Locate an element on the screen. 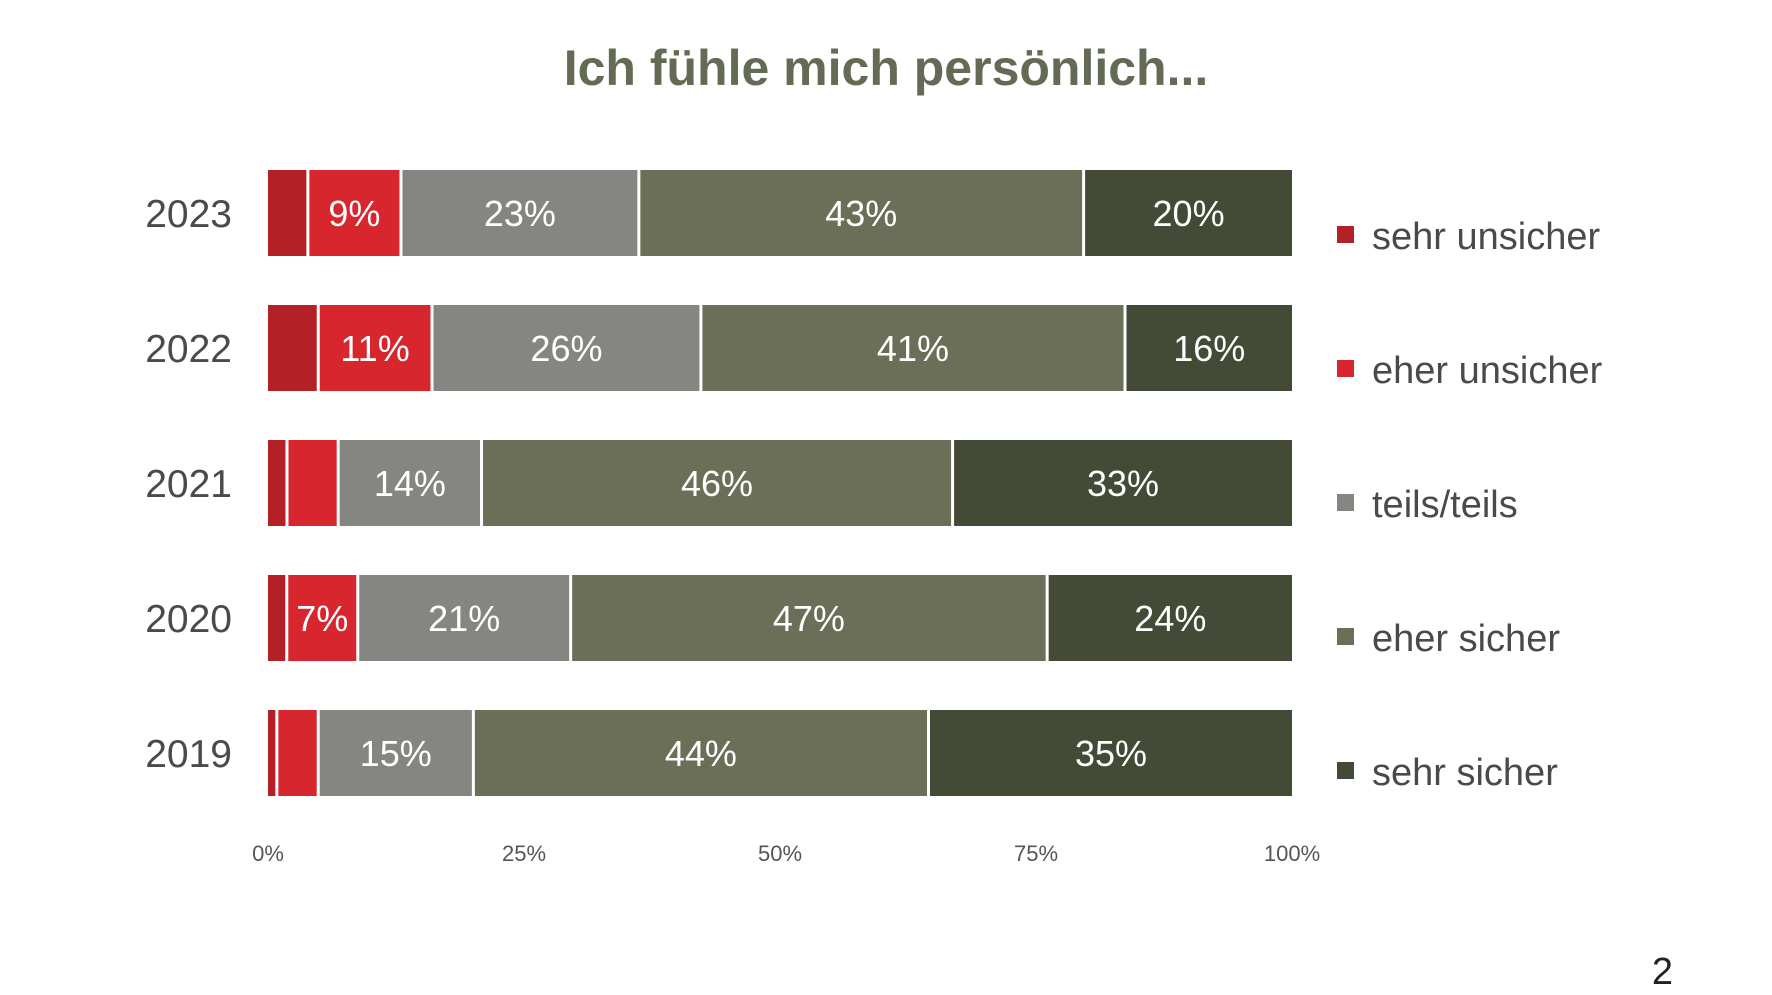 This screenshot has width=1772, height=995. data-label: 26% is located at coordinates (566, 348).